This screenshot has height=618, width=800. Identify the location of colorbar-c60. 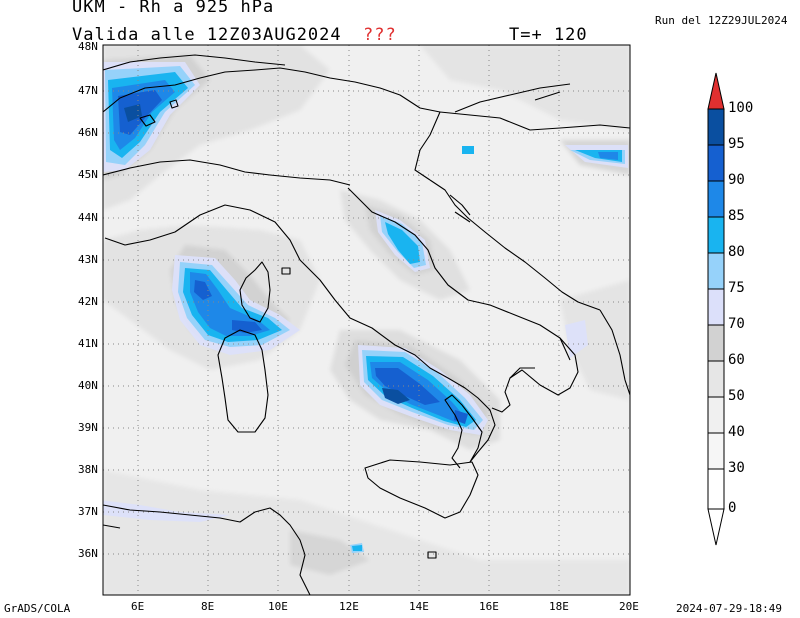
(716, 343).